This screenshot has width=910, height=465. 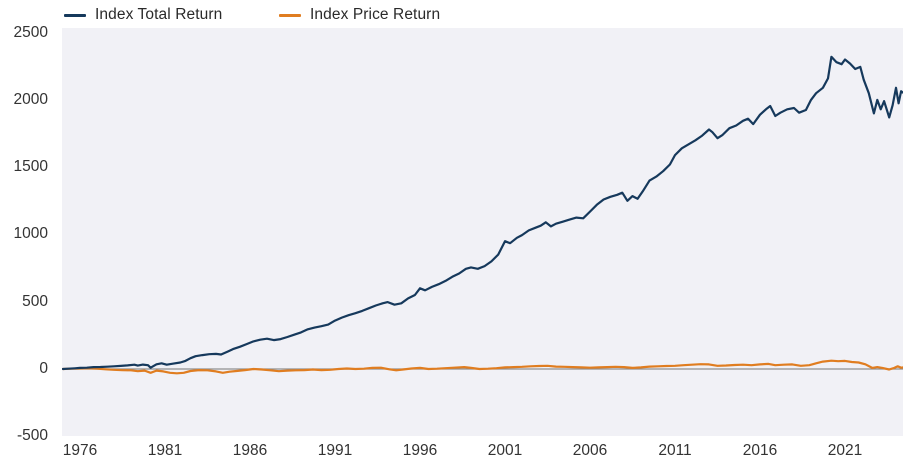 I want to click on x-tick-label: 1981, so click(x=165, y=450).